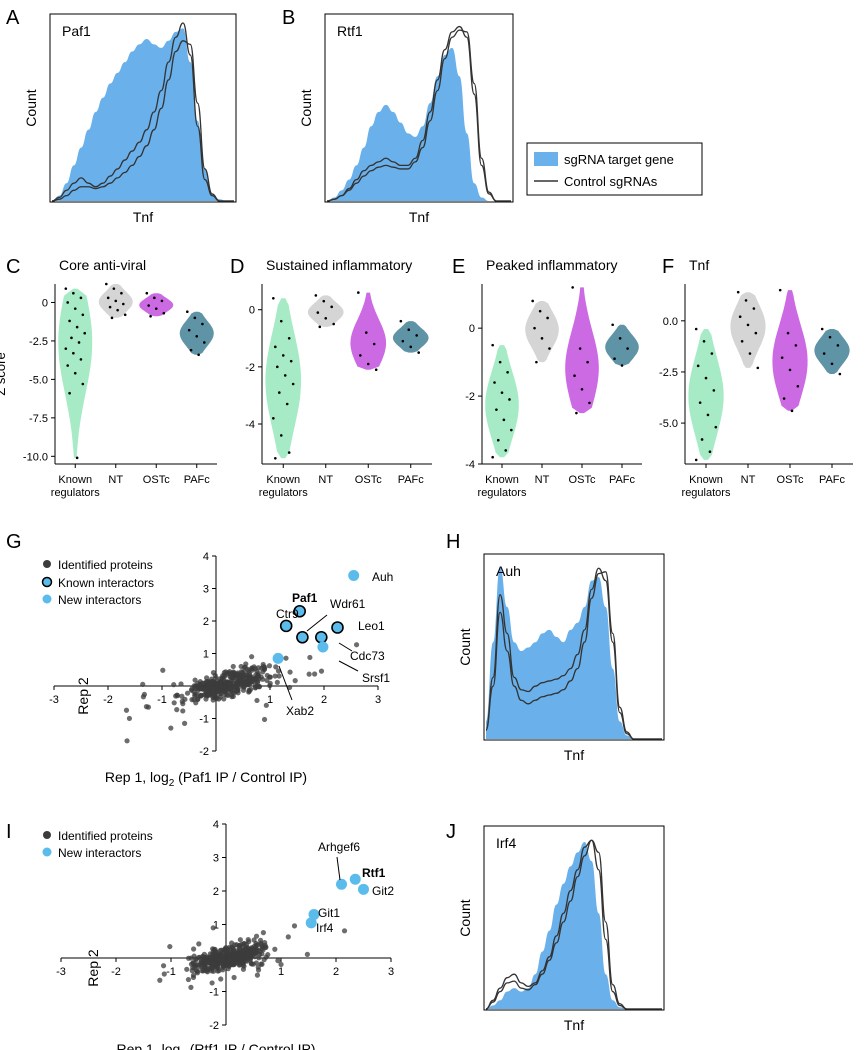 This screenshot has width=866, height=1050. Describe the element at coordinates (9, 832) in the screenshot. I see `panel-letter-i: I` at that location.